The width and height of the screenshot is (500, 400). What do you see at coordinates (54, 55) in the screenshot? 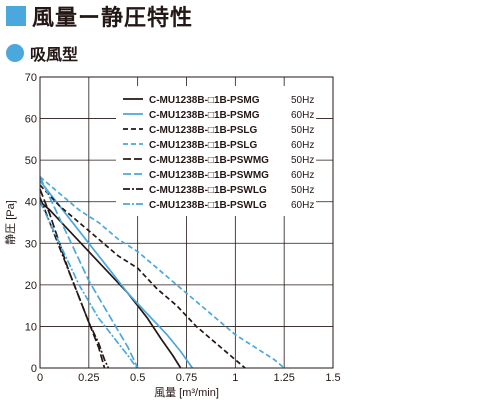
I see `section-subtitle: 吸風型` at bounding box center [54, 55].